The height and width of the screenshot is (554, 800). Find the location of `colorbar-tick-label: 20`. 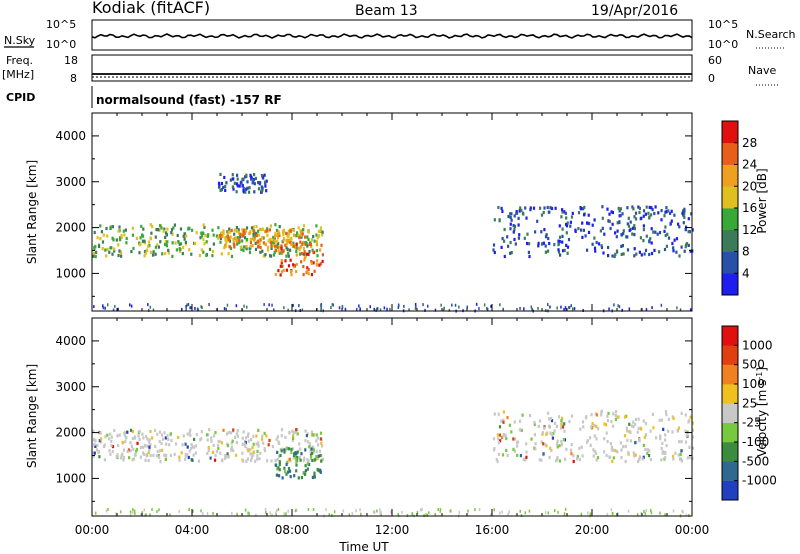

colorbar-tick-label: 20 is located at coordinates (749, 186).